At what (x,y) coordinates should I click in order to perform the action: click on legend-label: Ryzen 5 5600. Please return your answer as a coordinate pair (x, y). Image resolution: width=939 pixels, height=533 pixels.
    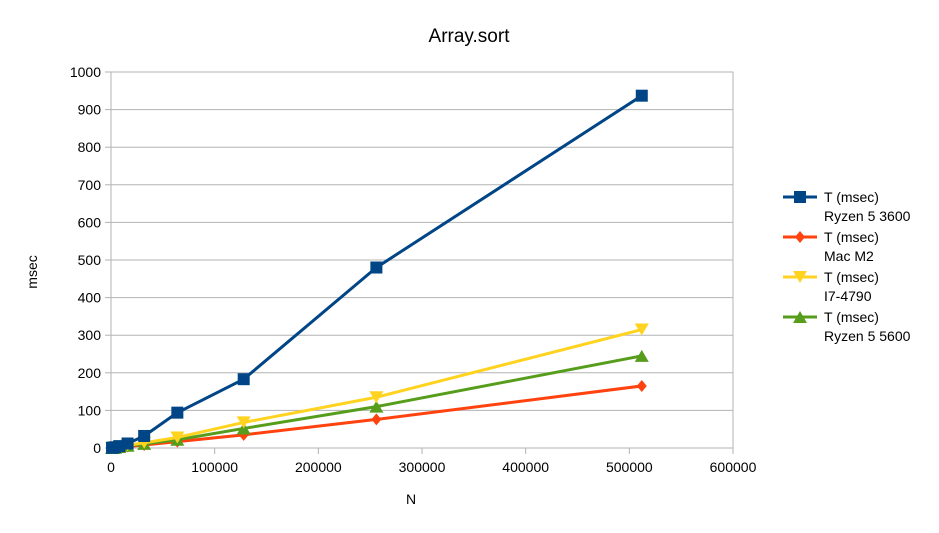
    Looking at the image, I should click on (867, 336).